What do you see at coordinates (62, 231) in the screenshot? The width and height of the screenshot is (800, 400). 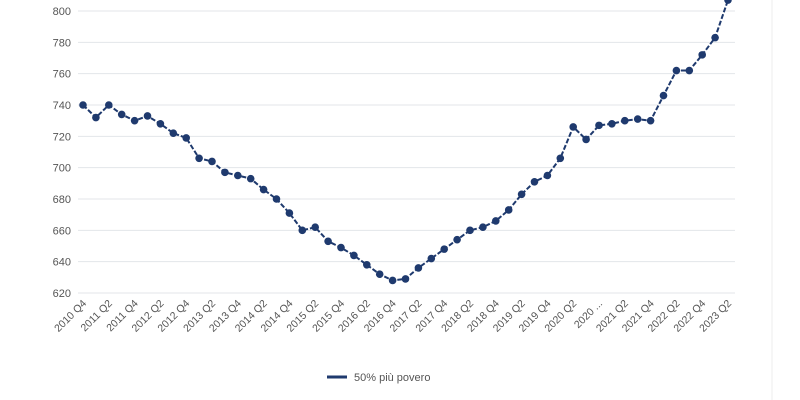 I see `y-tick-label: 660` at bounding box center [62, 231].